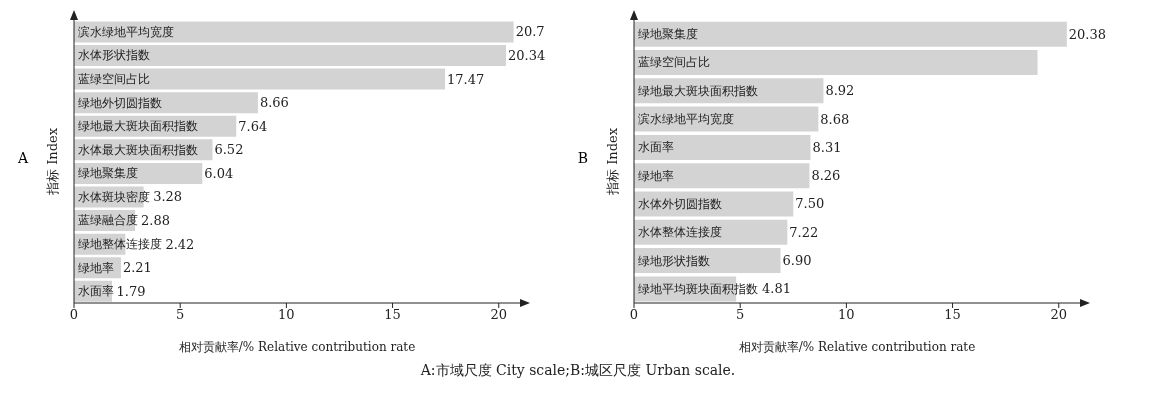  Describe the element at coordinates (826, 176) in the screenshot. I see `data-label: 8.26` at that location.